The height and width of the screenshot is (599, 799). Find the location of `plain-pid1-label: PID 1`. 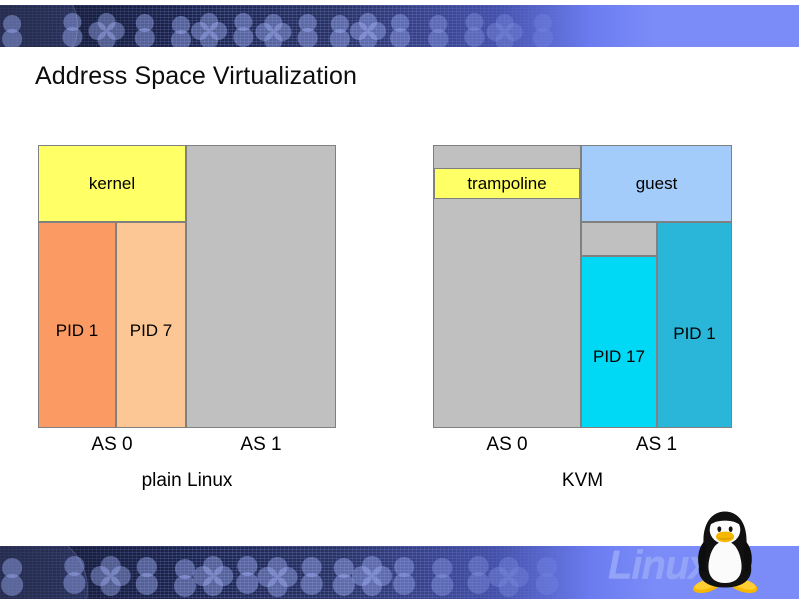

plain-pid1-label: PID 1 is located at coordinates (77, 330).